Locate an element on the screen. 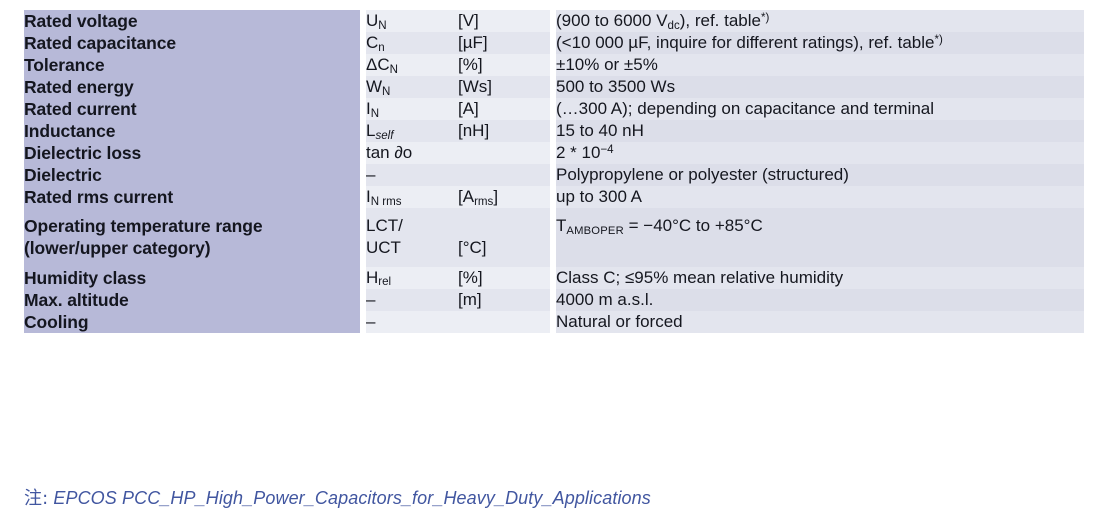  symbol-unit-cell: LCT/UCT [°C] is located at coordinates (458, 237).